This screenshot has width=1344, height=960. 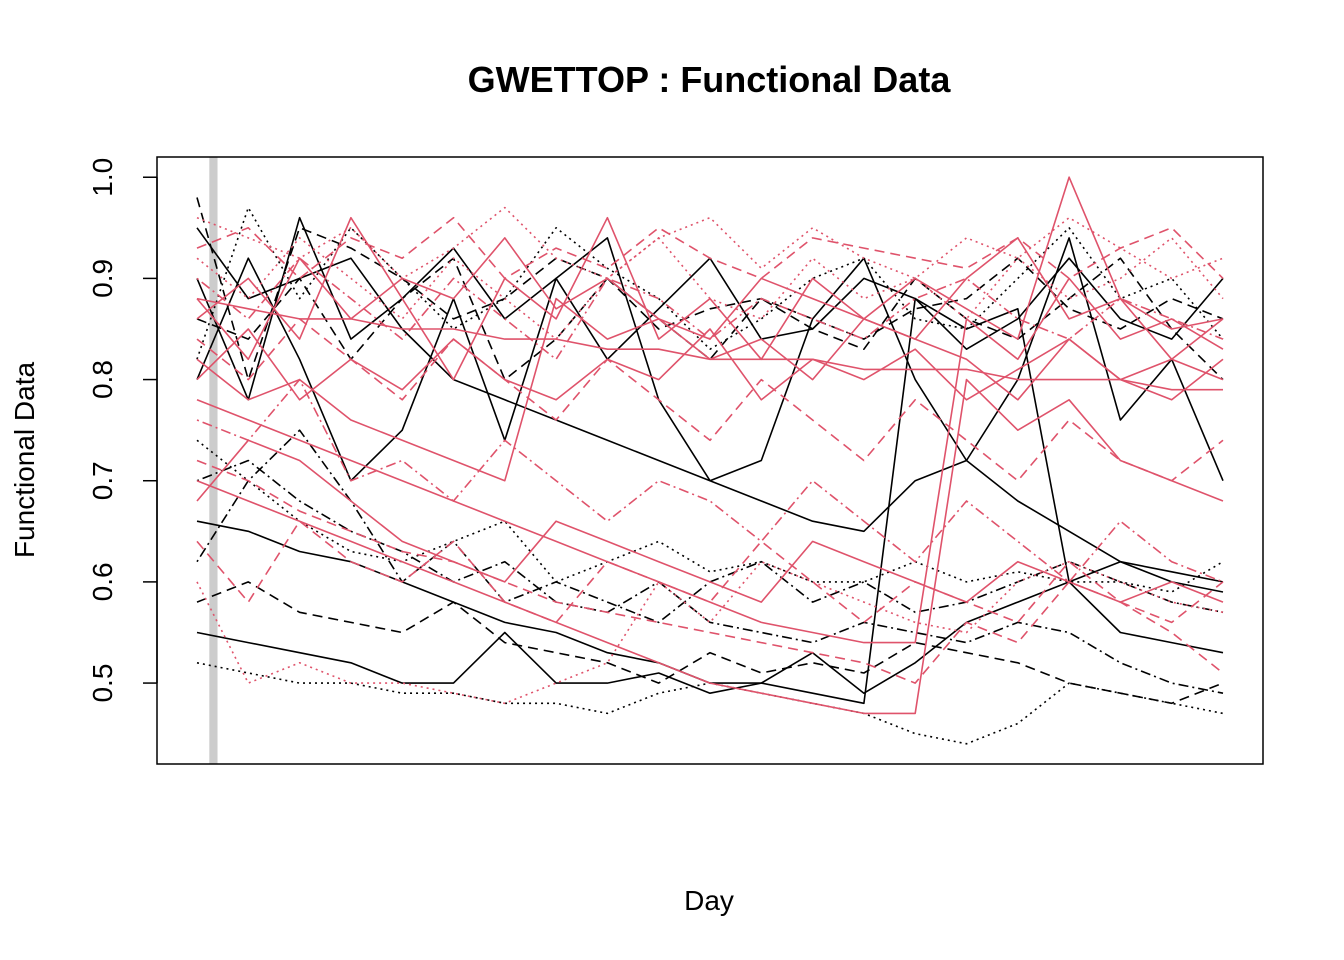 I want to click on highlight-band, so click(x=213, y=460).